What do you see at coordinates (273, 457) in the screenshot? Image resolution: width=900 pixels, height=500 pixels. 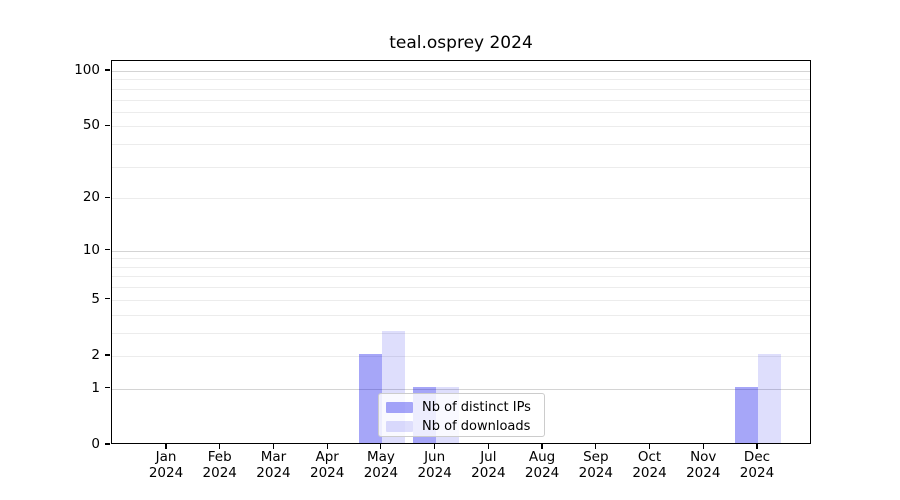 I see `x-tick-month: Mar` at bounding box center [273, 457].